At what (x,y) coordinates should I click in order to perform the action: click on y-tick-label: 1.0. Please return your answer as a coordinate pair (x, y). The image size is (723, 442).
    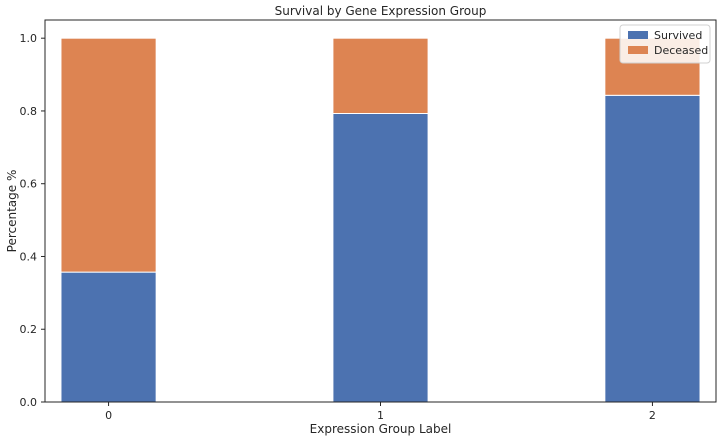
    Looking at the image, I should click on (29, 38).